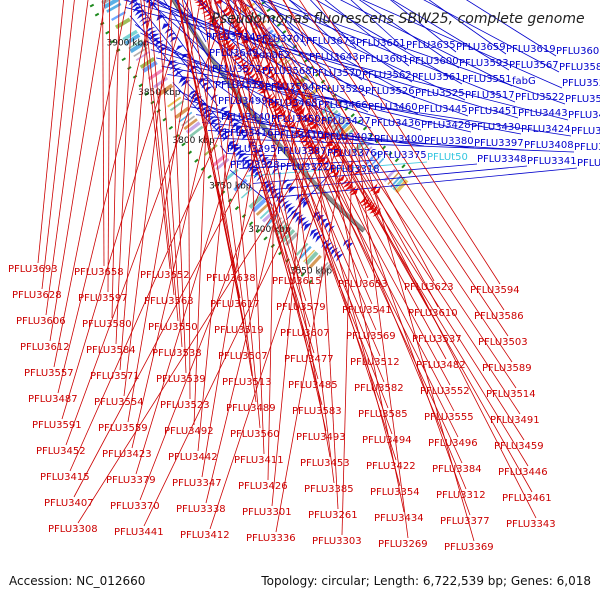 This screenshot has width=600, height=600. What do you see at coordinates (61, 451) in the screenshot?
I see `reverse-gene-label: PFLU3452` at bounding box center [61, 451].